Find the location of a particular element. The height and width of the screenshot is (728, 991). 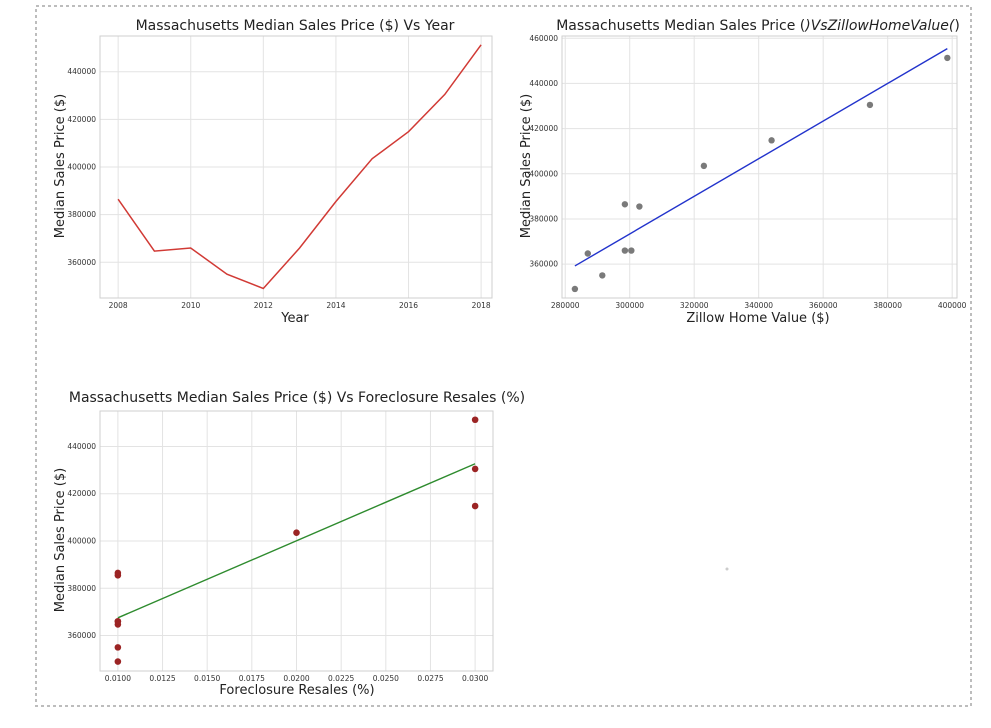

x-tick-label: 380000 is located at coordinates (887, 305).